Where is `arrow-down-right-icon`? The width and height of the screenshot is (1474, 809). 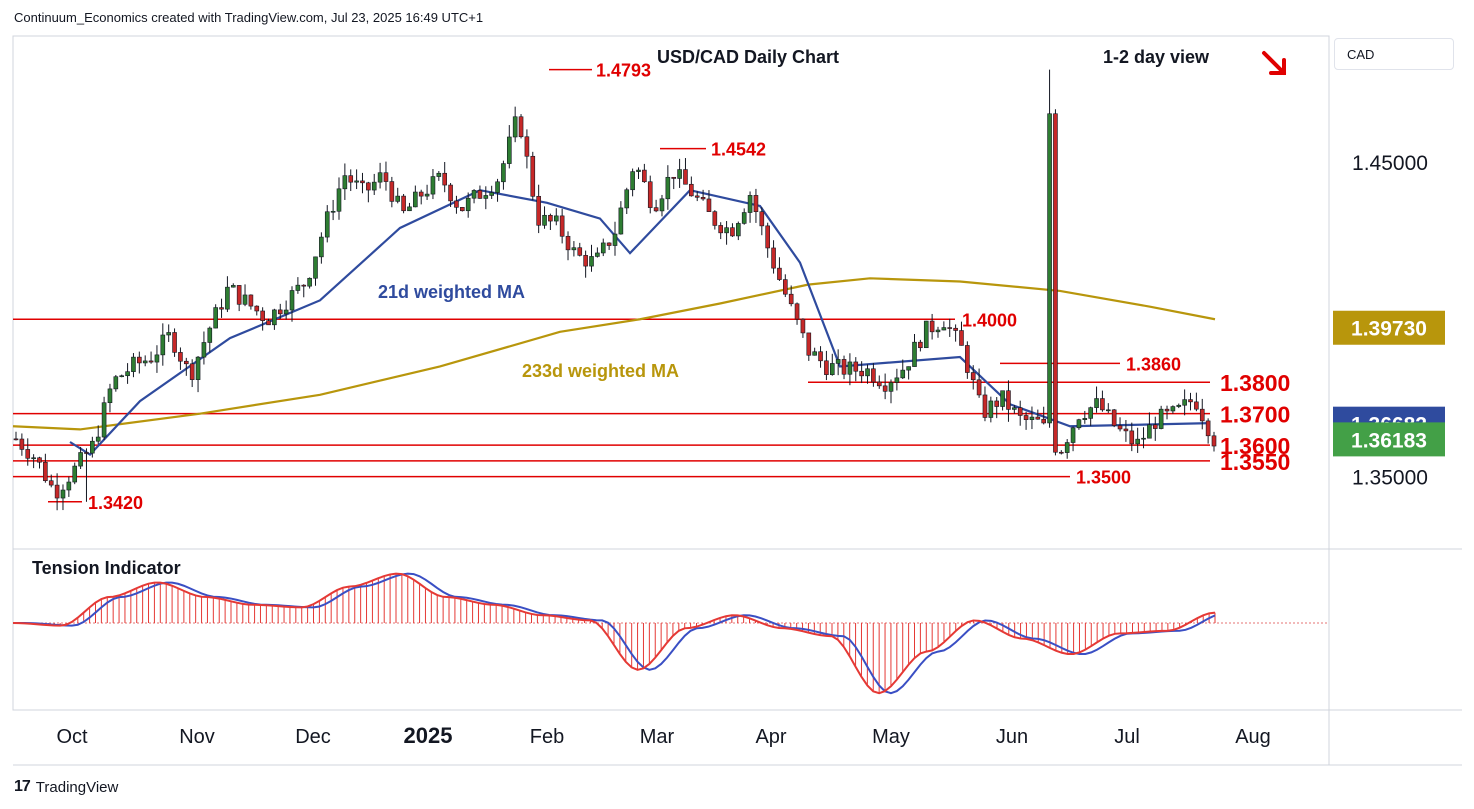
arrow-down-right-icon is located at coordinates (1274, 63).